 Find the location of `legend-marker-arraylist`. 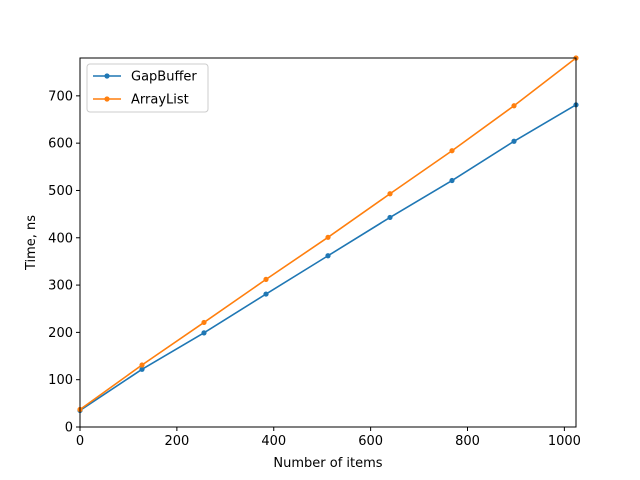

legend-marker-arraylist is located at coordinates (107, 99).